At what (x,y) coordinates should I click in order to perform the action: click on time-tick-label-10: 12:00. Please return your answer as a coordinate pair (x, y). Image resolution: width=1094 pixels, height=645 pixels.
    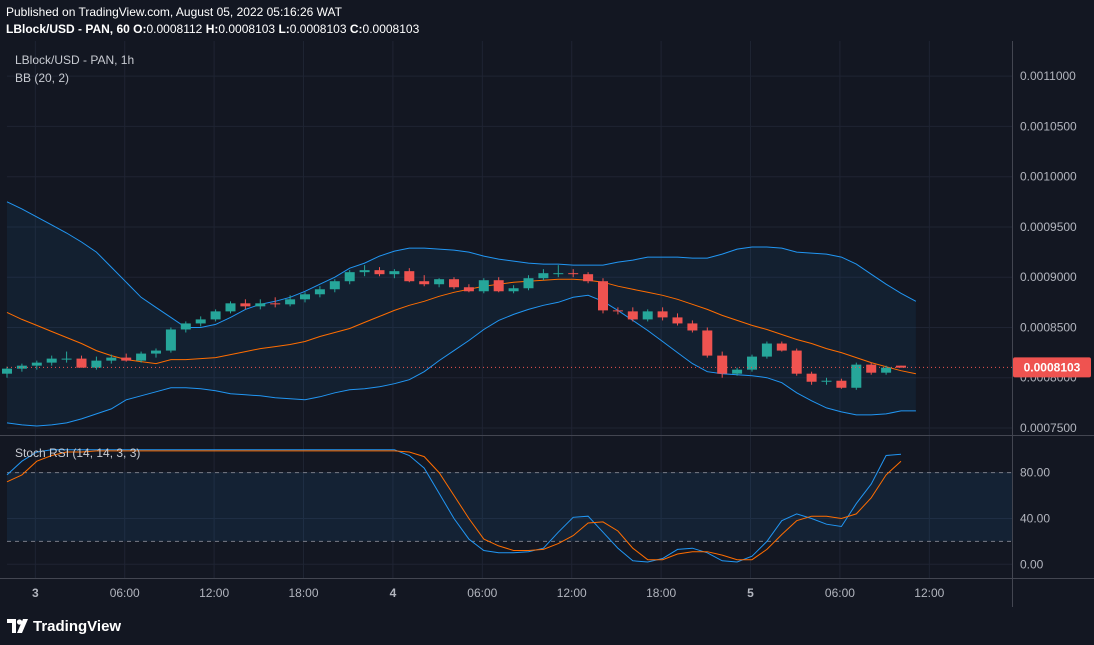
    Looking at the image, I should click on (929, 593).